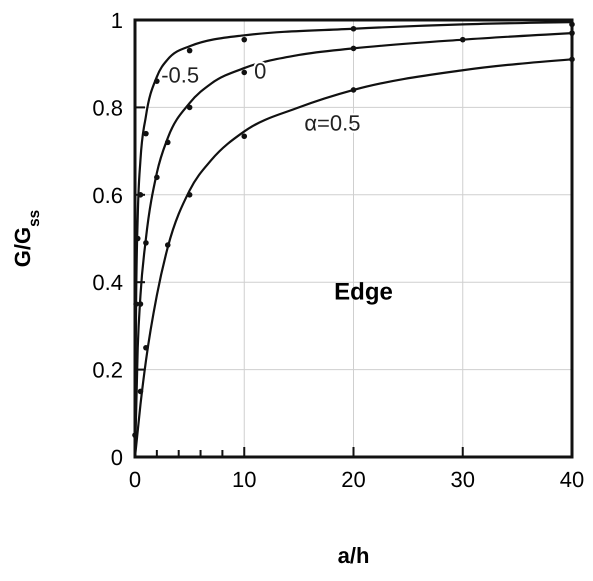 Image resolution: width=593 pixels, height=581 pixels. What do you see at coordinates (354, 555) in the screenshot?
I see `x-axis-title: a/h` at bounding box center [354, 555].